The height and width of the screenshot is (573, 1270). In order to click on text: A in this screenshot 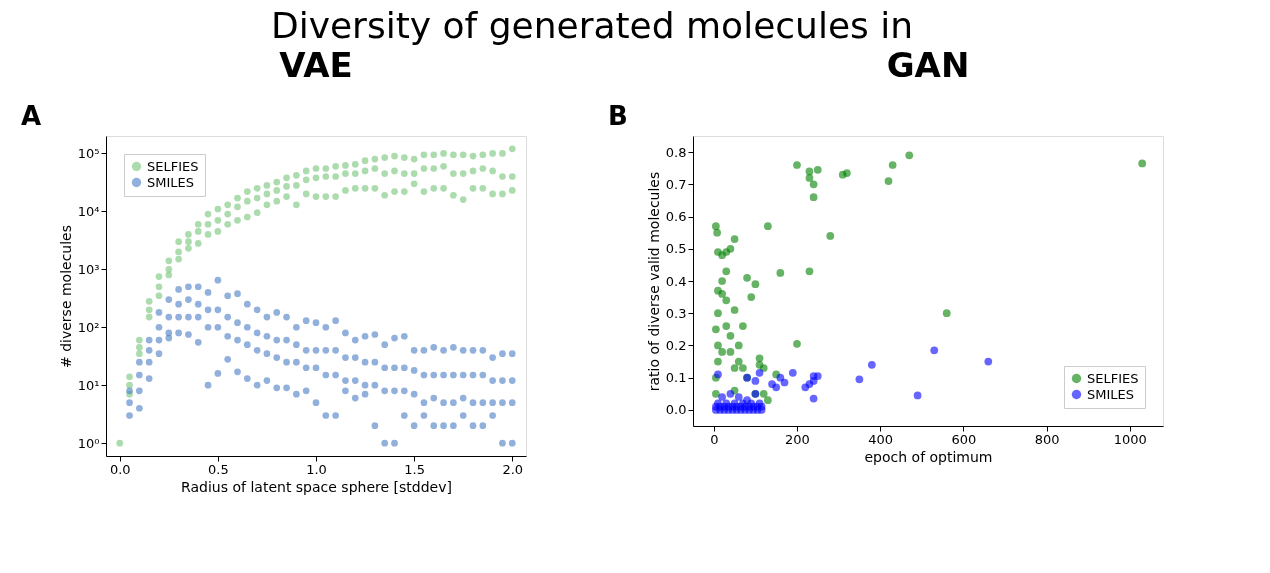, I will do `click(31, 116)`.